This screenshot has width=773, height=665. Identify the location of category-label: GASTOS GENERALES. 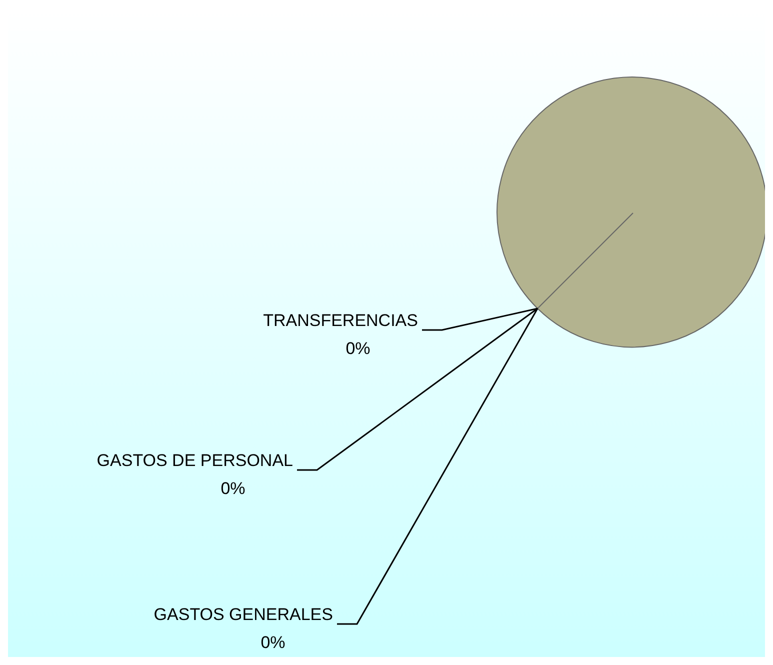
(243, 614).